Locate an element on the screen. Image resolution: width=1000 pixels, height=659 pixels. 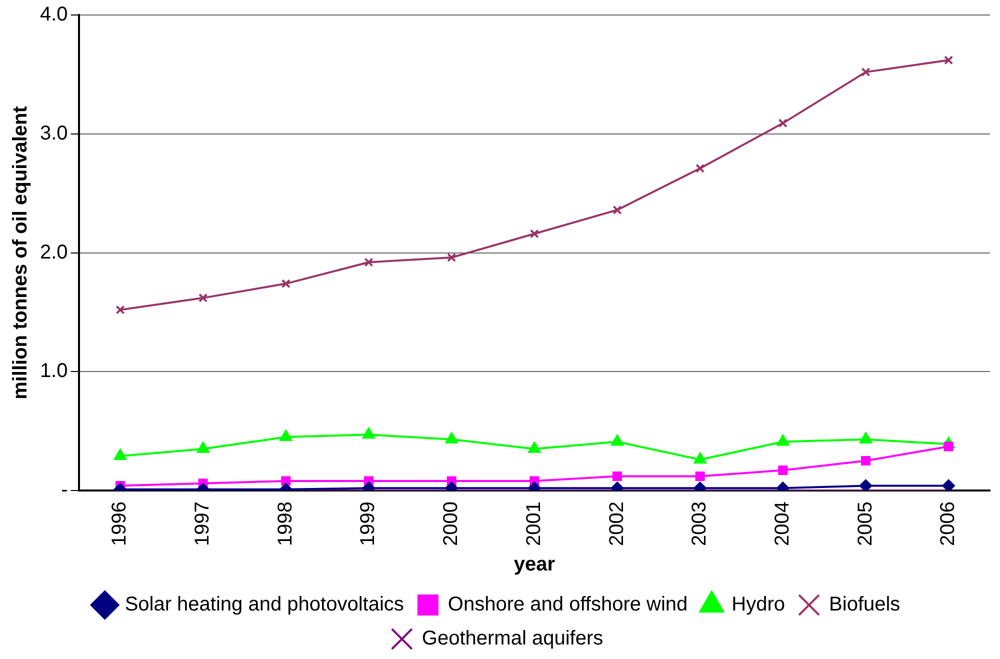
x-tick-label: 1996 is located at coordinates (119, 524).